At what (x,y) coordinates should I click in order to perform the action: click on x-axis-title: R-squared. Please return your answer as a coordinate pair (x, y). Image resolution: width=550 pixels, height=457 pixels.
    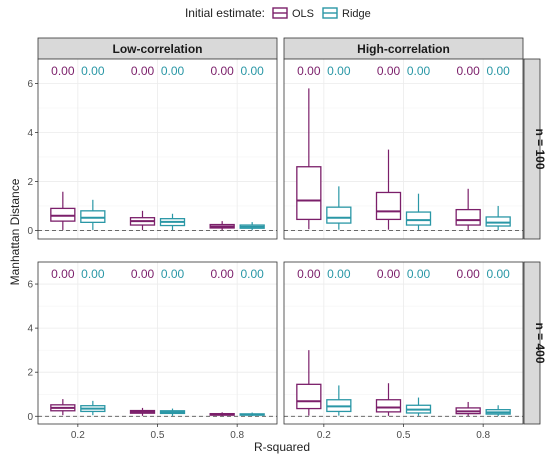
    Looking at the image, I should click on (282, 447).